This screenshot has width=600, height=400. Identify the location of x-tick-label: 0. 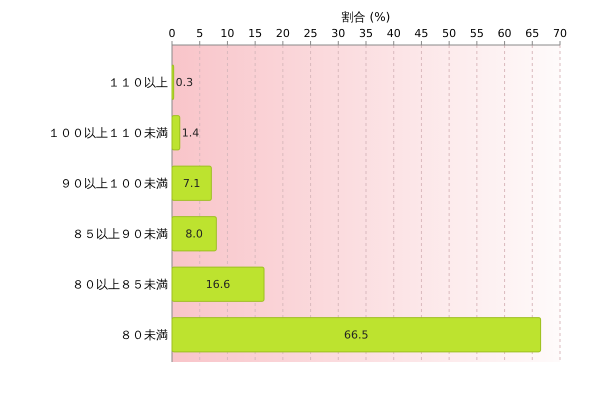
(172, 33).